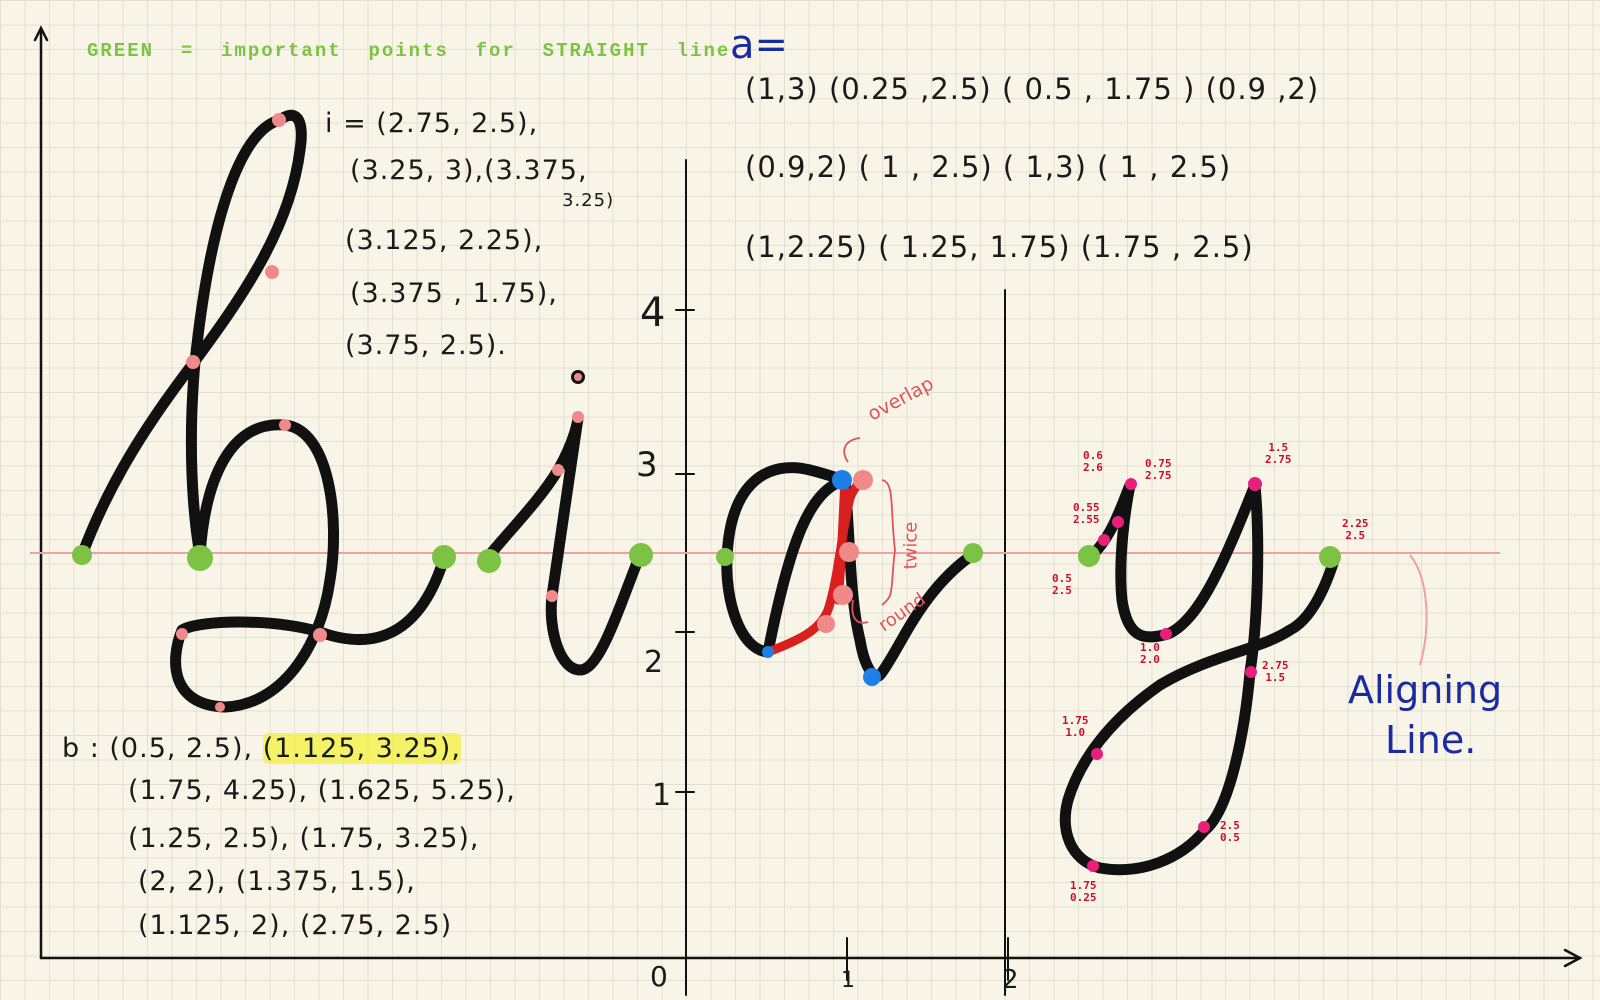 The height and width of the screenshot is (1000, 1600). I want to click on x-tick-label-2: 2, so click(1011, 980).